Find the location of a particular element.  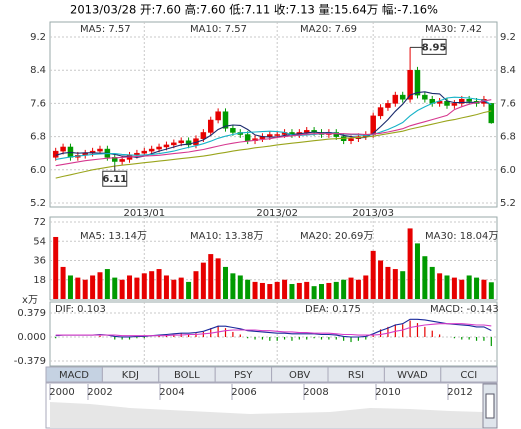

y-tick-label: 72 is located at coordinates (39, 222).